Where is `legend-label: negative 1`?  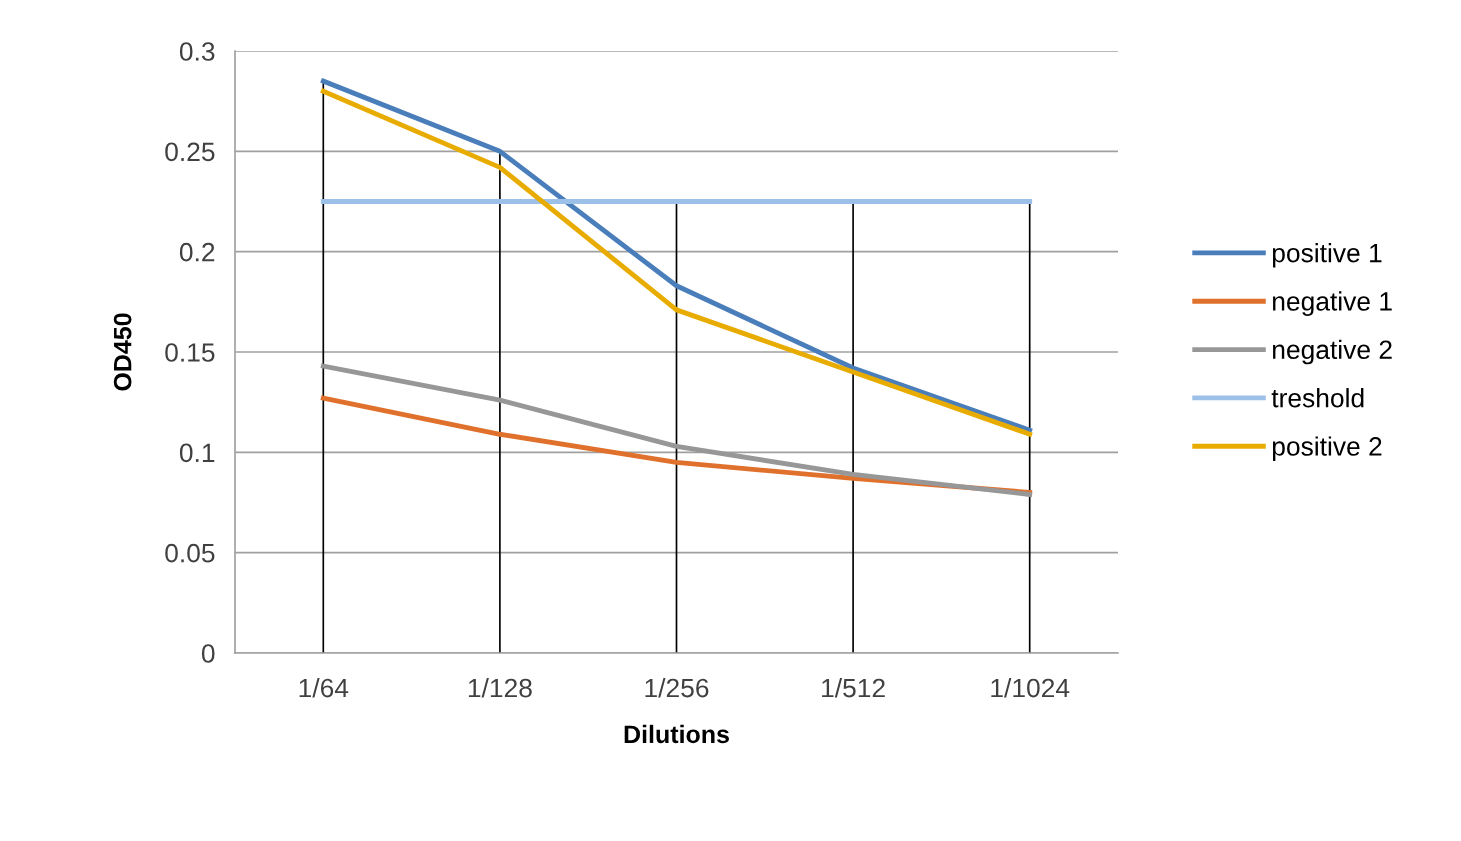
legend-label: negative 1 is located at coordinates (1332, 303).